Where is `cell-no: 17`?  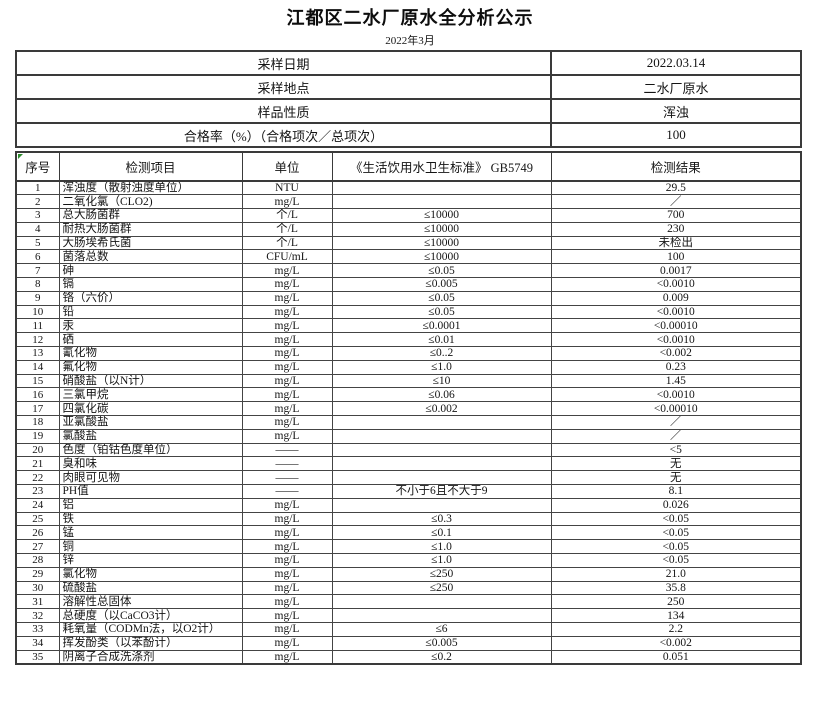 cell-no: 17 is located at coordinates (37, 409).